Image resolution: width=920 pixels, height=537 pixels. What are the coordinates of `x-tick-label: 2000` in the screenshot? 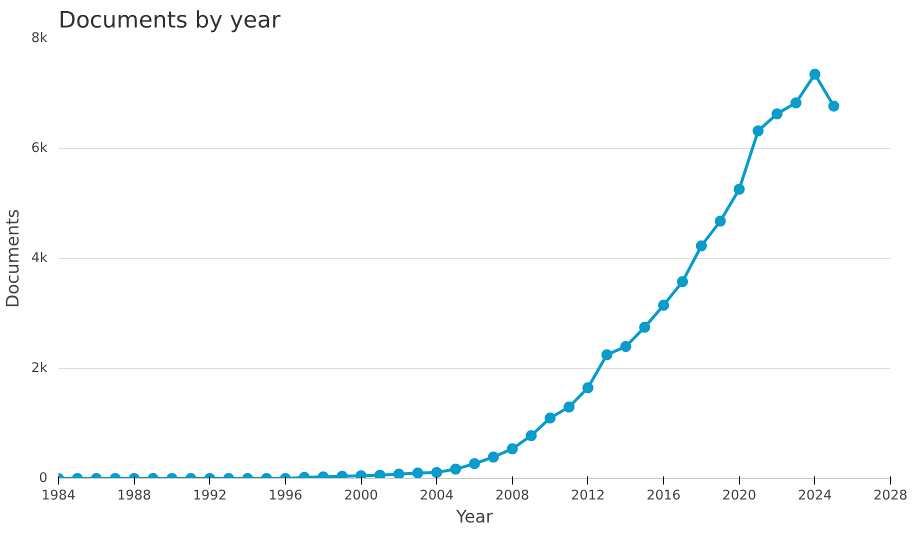 It's located at (361, 496).